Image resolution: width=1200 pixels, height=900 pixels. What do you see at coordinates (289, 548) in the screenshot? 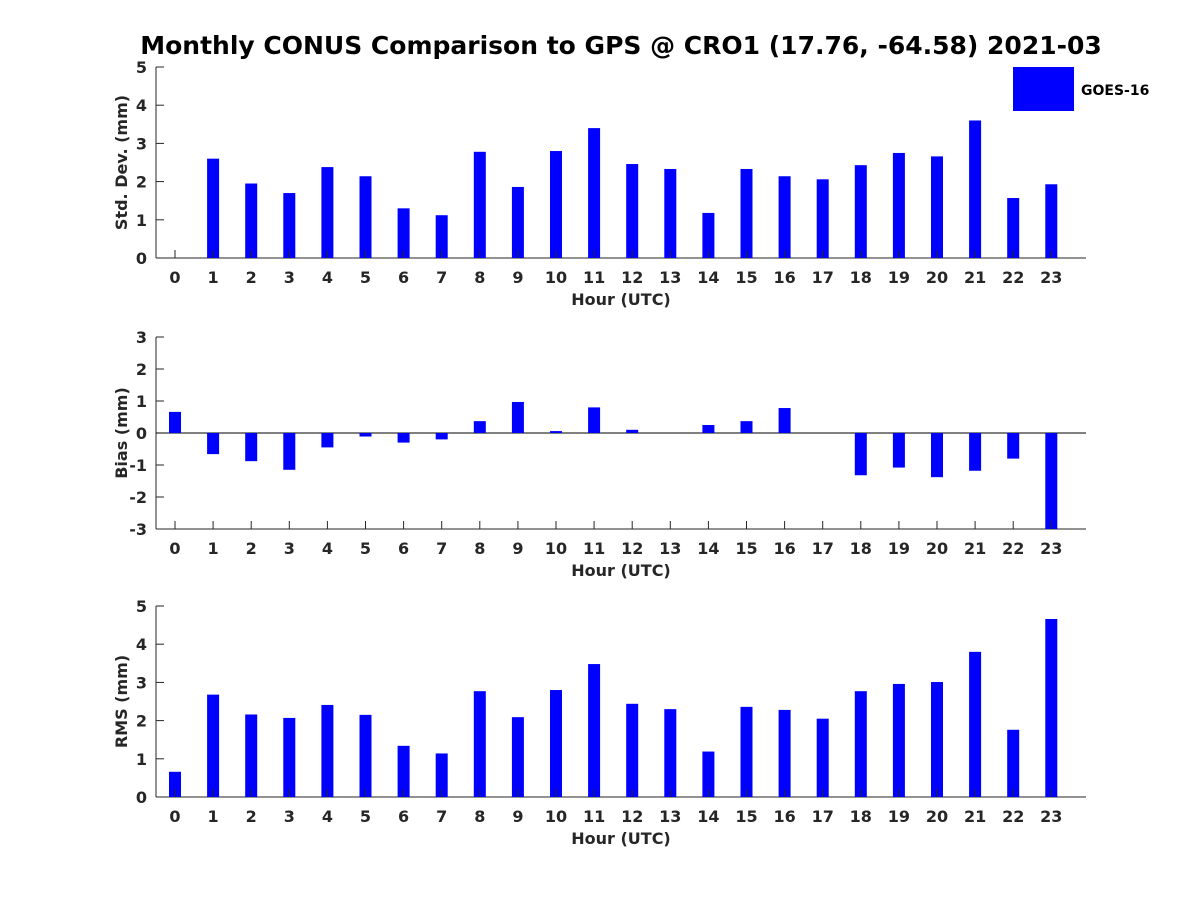
I see `x-tick-label: 3` at bounding box center [289, 548].